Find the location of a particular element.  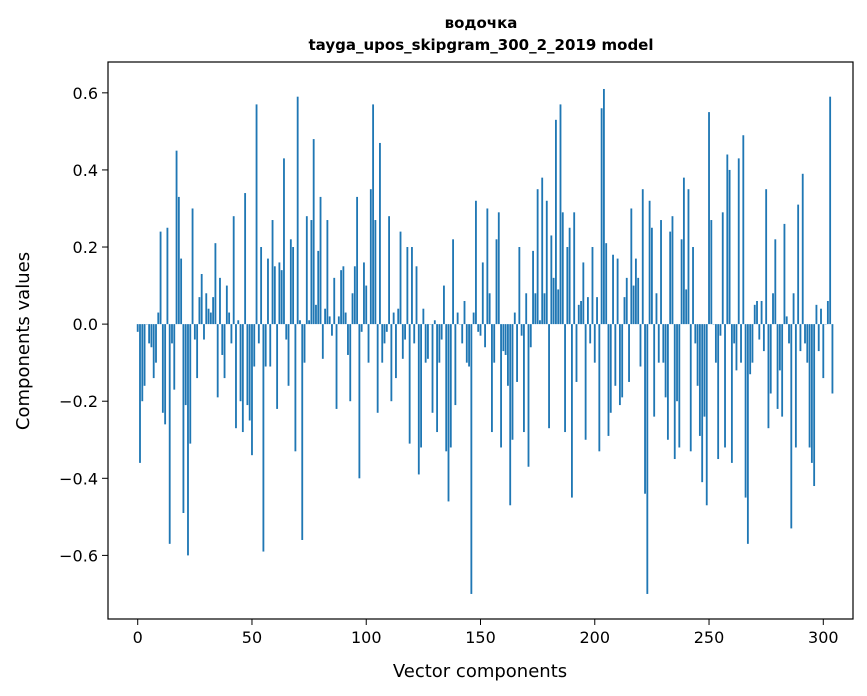

y-tick-label: 0.0 is located at coordinates (85, 324).